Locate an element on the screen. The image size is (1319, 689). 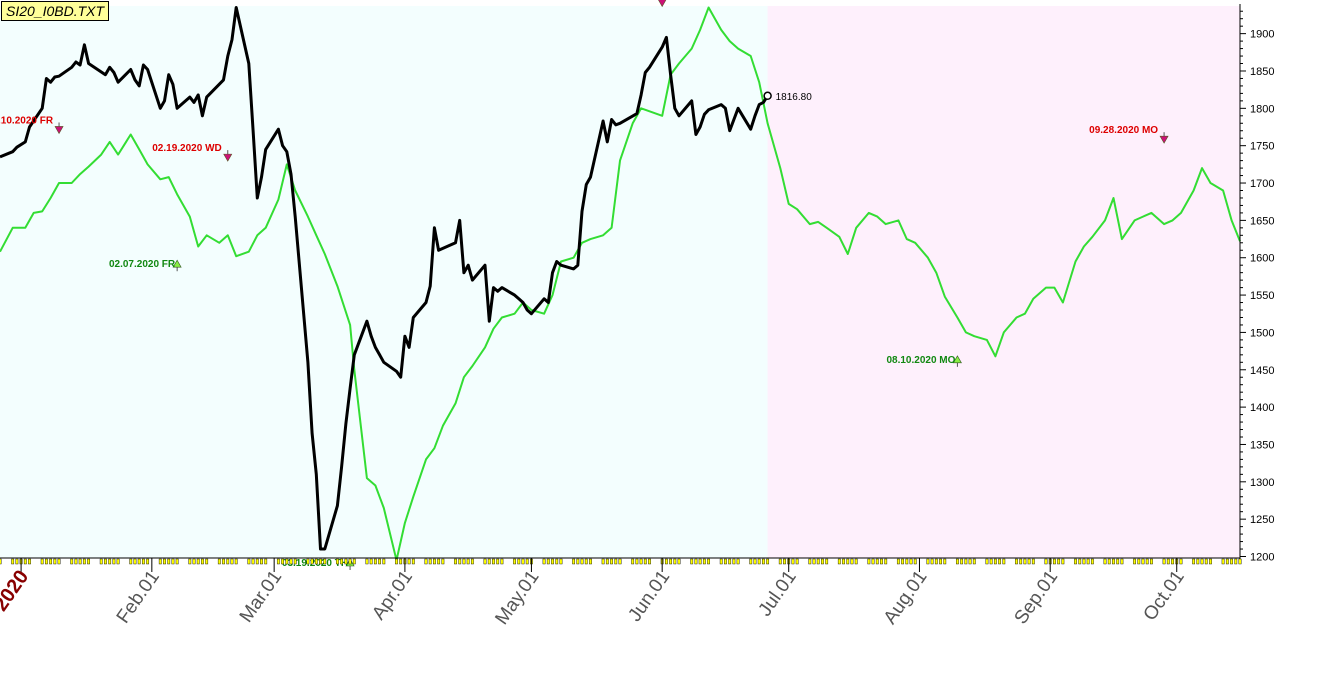
x-month-label: May.01 is located at coordinates (517, 598).